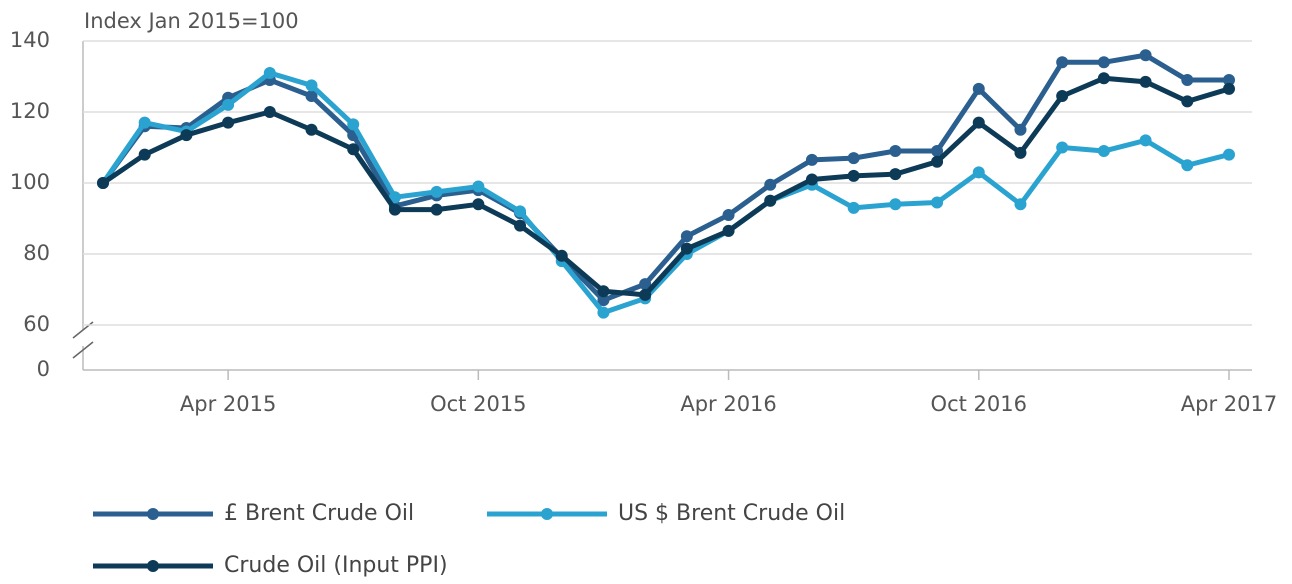  I want to click on y-tick-label: 140, so click(30, 40).